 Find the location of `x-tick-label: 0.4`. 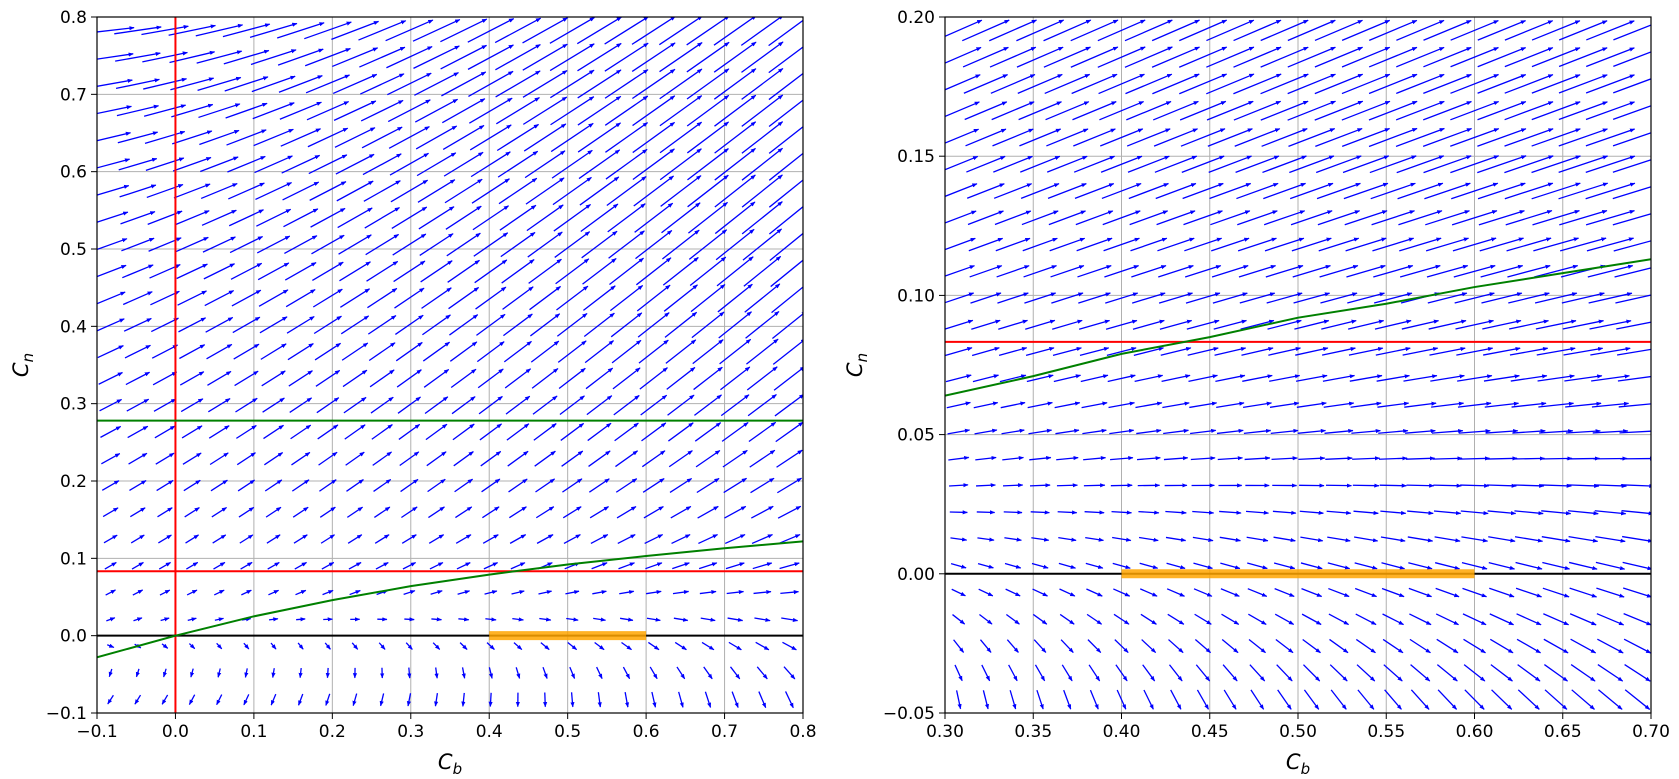

x-tick-label: 0.4 is located at coordinates (489, 732).